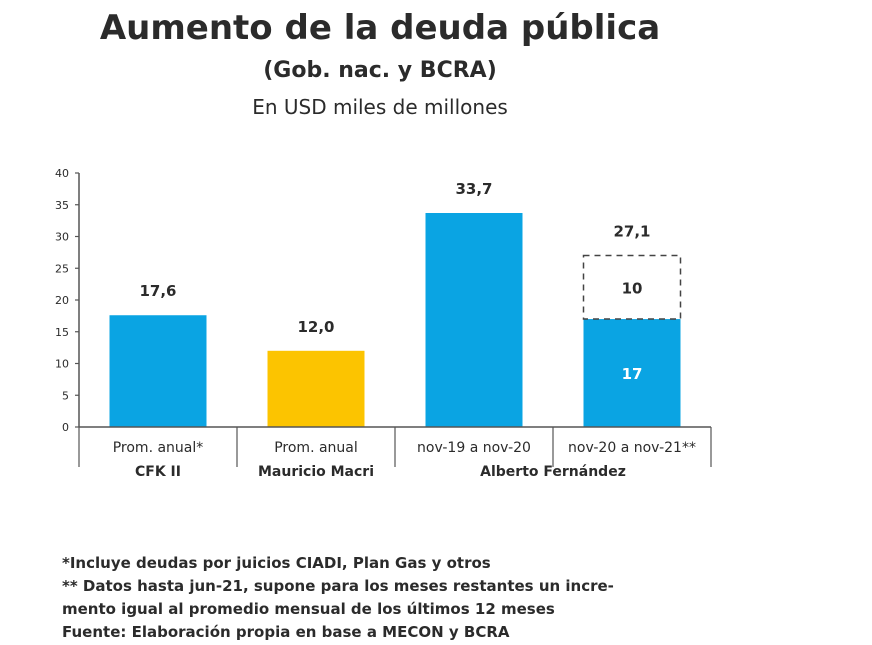 The height and width of the screenshot is (645, 872). What do you see at coordinates (65, 427) in the screenshot?
I see `y-tick-label: 0` at bounding box center [65, 427].